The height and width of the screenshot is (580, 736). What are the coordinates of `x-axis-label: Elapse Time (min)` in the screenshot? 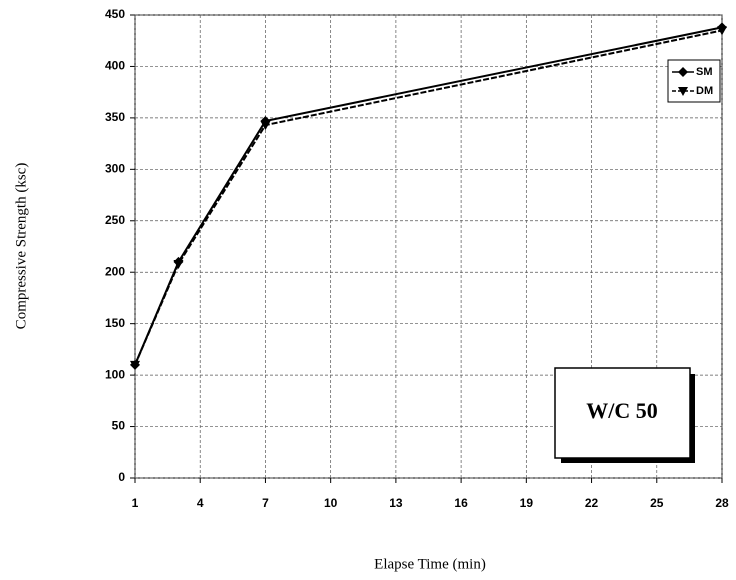 It's located at (430, 564).